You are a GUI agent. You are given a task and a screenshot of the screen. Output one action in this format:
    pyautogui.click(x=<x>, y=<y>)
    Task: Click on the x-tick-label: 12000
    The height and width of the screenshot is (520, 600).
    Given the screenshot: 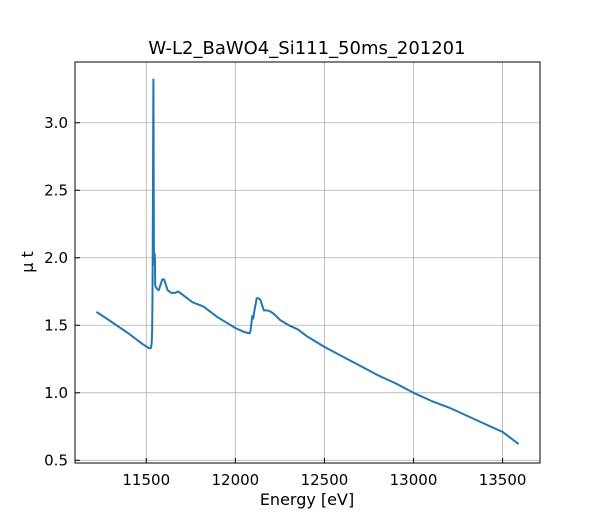 What is the action you would take?
    pyautogui.click(x=235, y=480)
    